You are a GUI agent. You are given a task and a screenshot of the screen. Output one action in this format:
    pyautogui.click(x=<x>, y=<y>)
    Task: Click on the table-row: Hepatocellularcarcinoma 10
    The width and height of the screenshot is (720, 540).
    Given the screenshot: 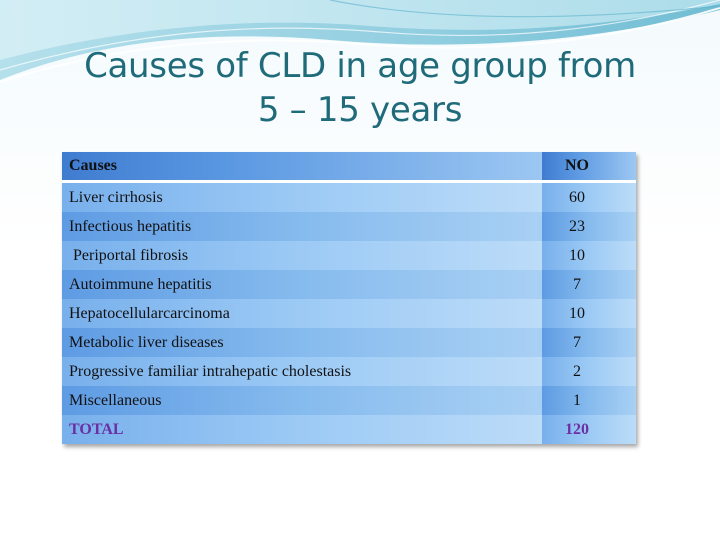 What is the action you would take?
    pyautogui.click(x=349, y=313)
    